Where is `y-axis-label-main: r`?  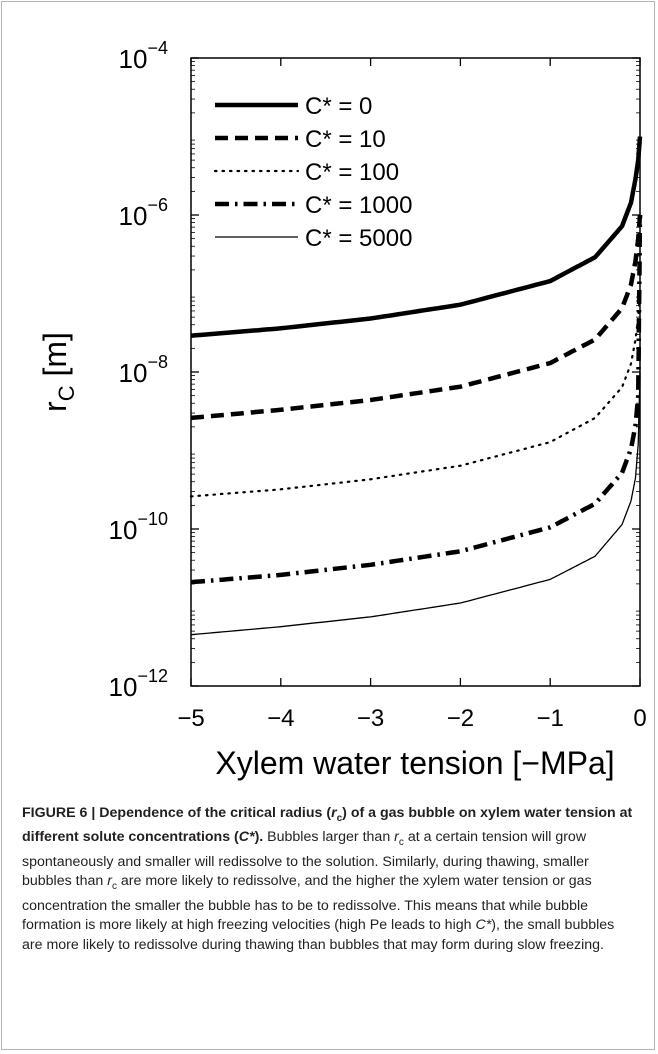
y-axis-label-main: r is located at coordinates (55, 406).